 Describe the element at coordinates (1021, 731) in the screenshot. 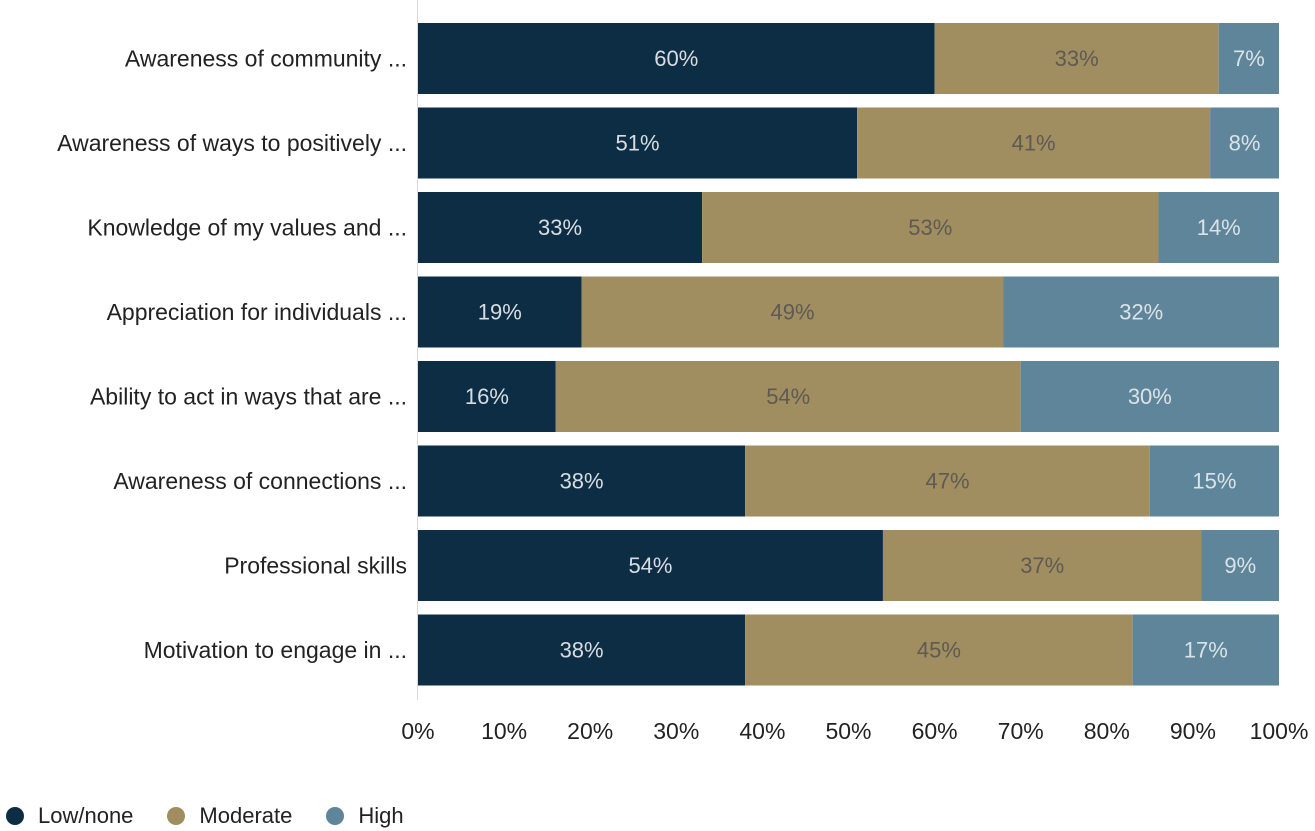

I see `x-tick-label: 70%` at that location.